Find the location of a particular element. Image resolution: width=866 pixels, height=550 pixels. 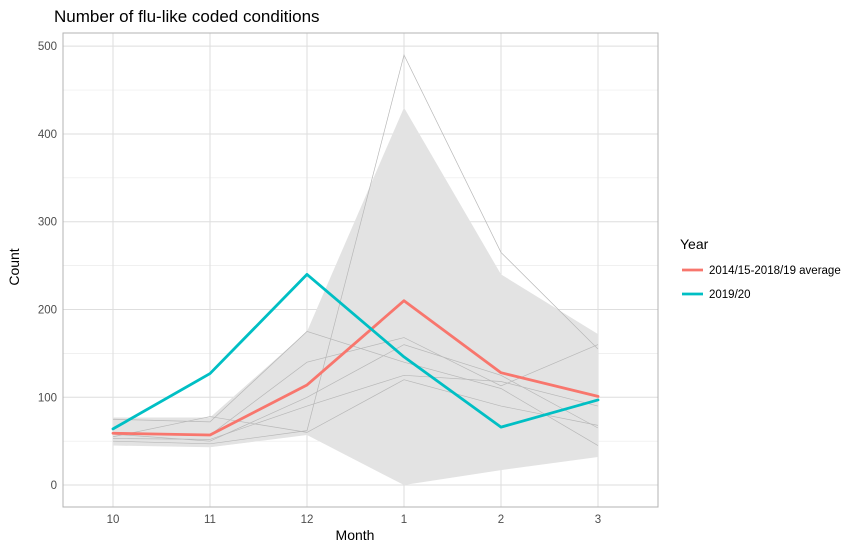

x-tick-label: 12 is located at coordinates (307, 520).